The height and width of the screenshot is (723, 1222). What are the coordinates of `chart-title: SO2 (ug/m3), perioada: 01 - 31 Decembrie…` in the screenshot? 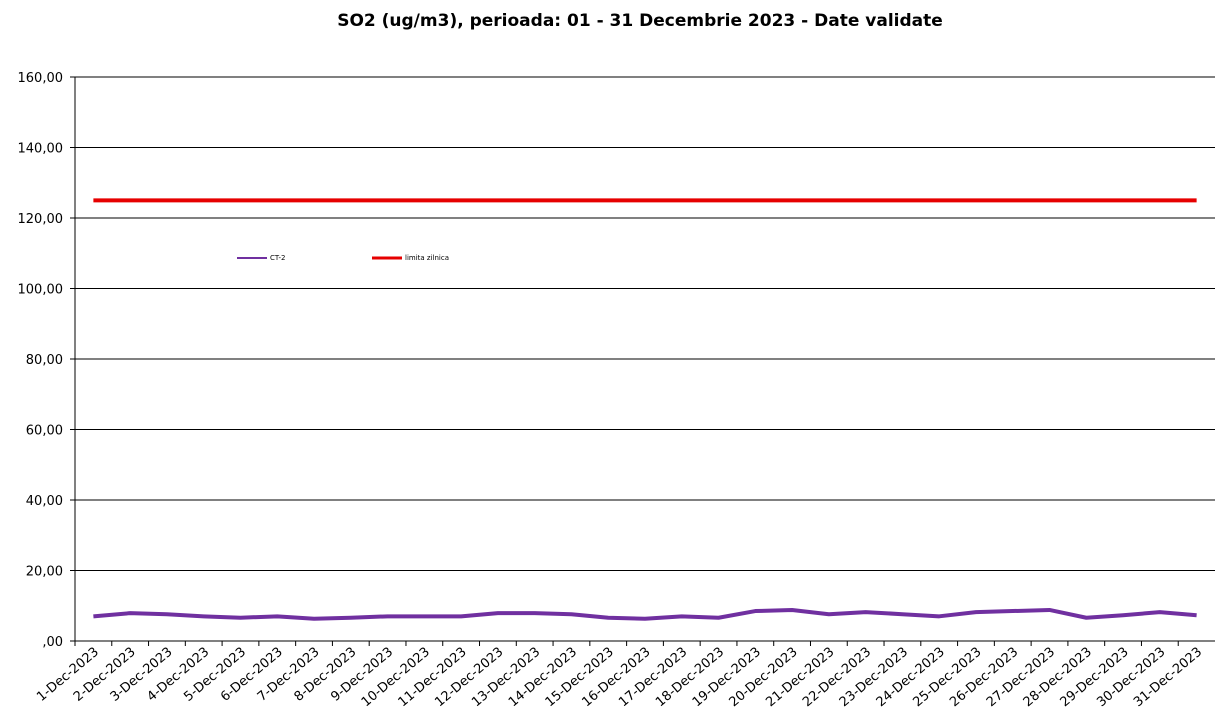 It's located at (640, 21).